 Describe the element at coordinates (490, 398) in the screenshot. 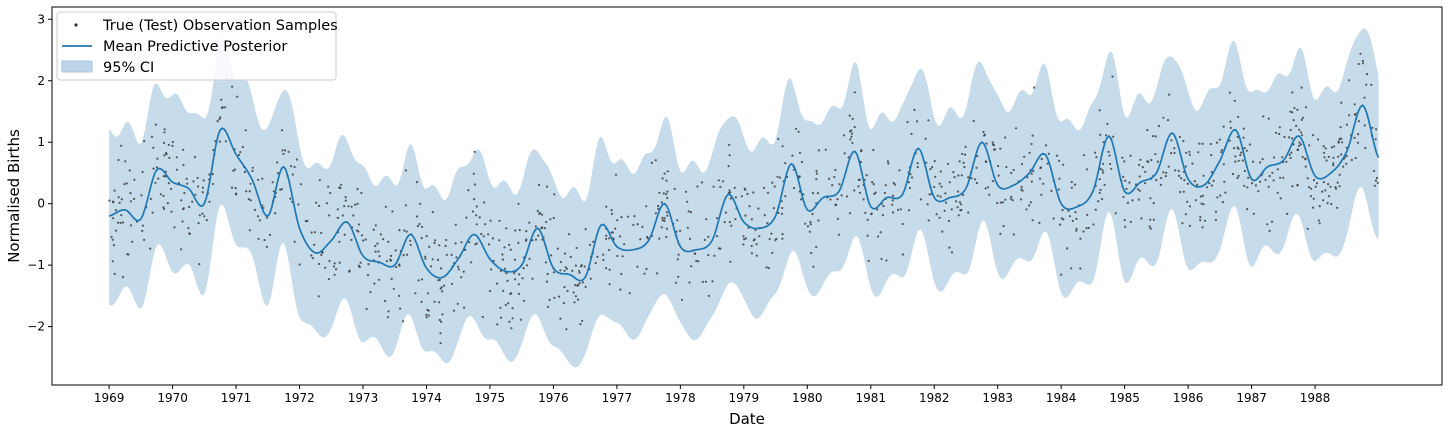

I see `x-tick-label: 1975` at that location.